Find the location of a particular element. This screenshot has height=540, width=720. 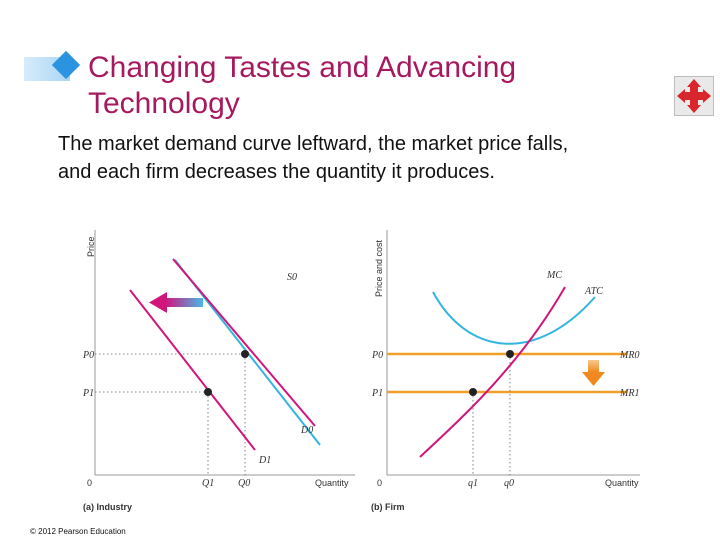

navigation-button is located at coordinates (694, 96).